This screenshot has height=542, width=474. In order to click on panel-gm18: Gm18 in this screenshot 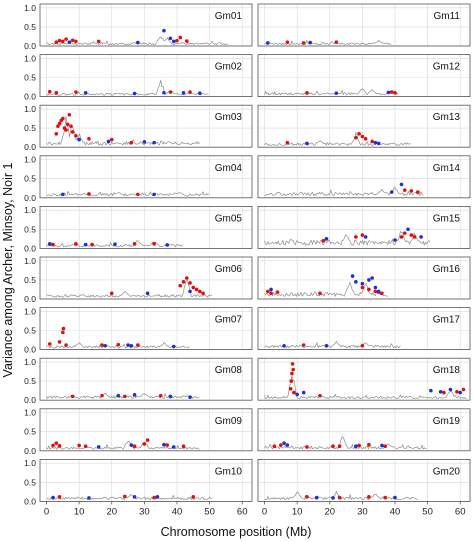, I will do `click(364, 379)`.